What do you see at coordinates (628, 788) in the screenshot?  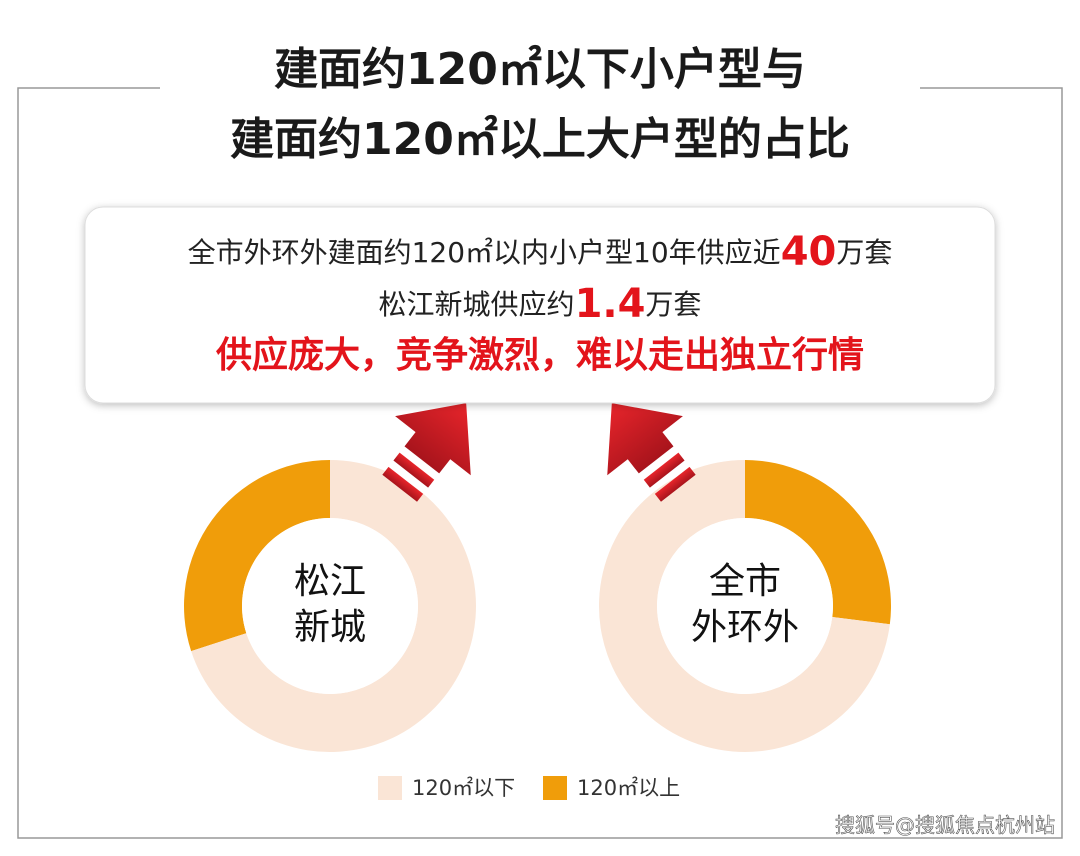 I see `legend-label: 120㎡以上` at bounding box center [628, 788].